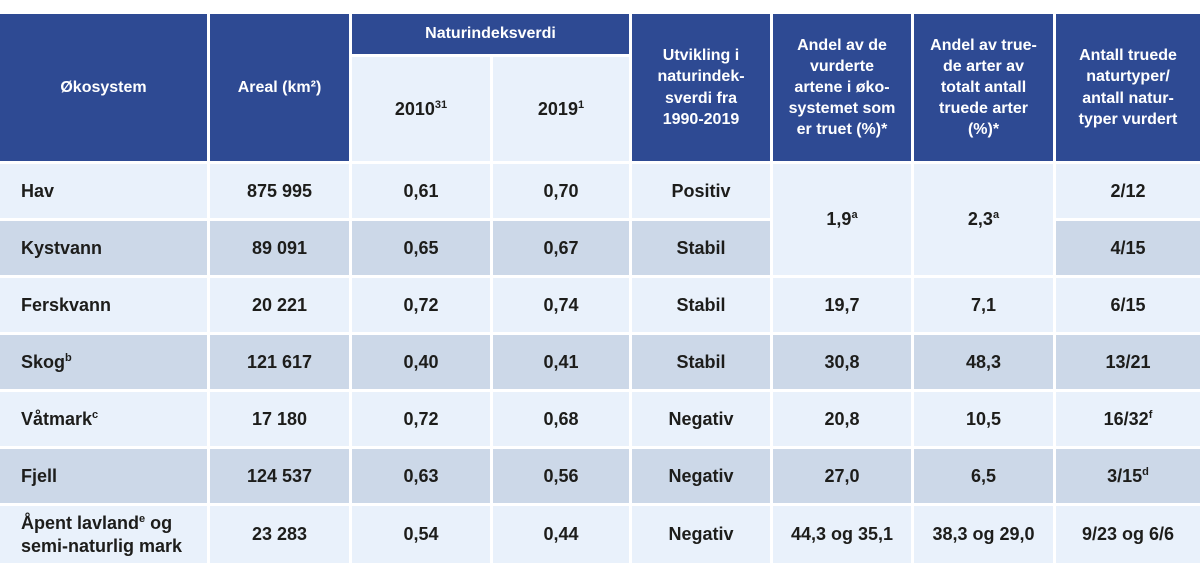  Describe the element at coordinates (142, 519) in the screenshot. I see `footnote-marker: e` at that location.